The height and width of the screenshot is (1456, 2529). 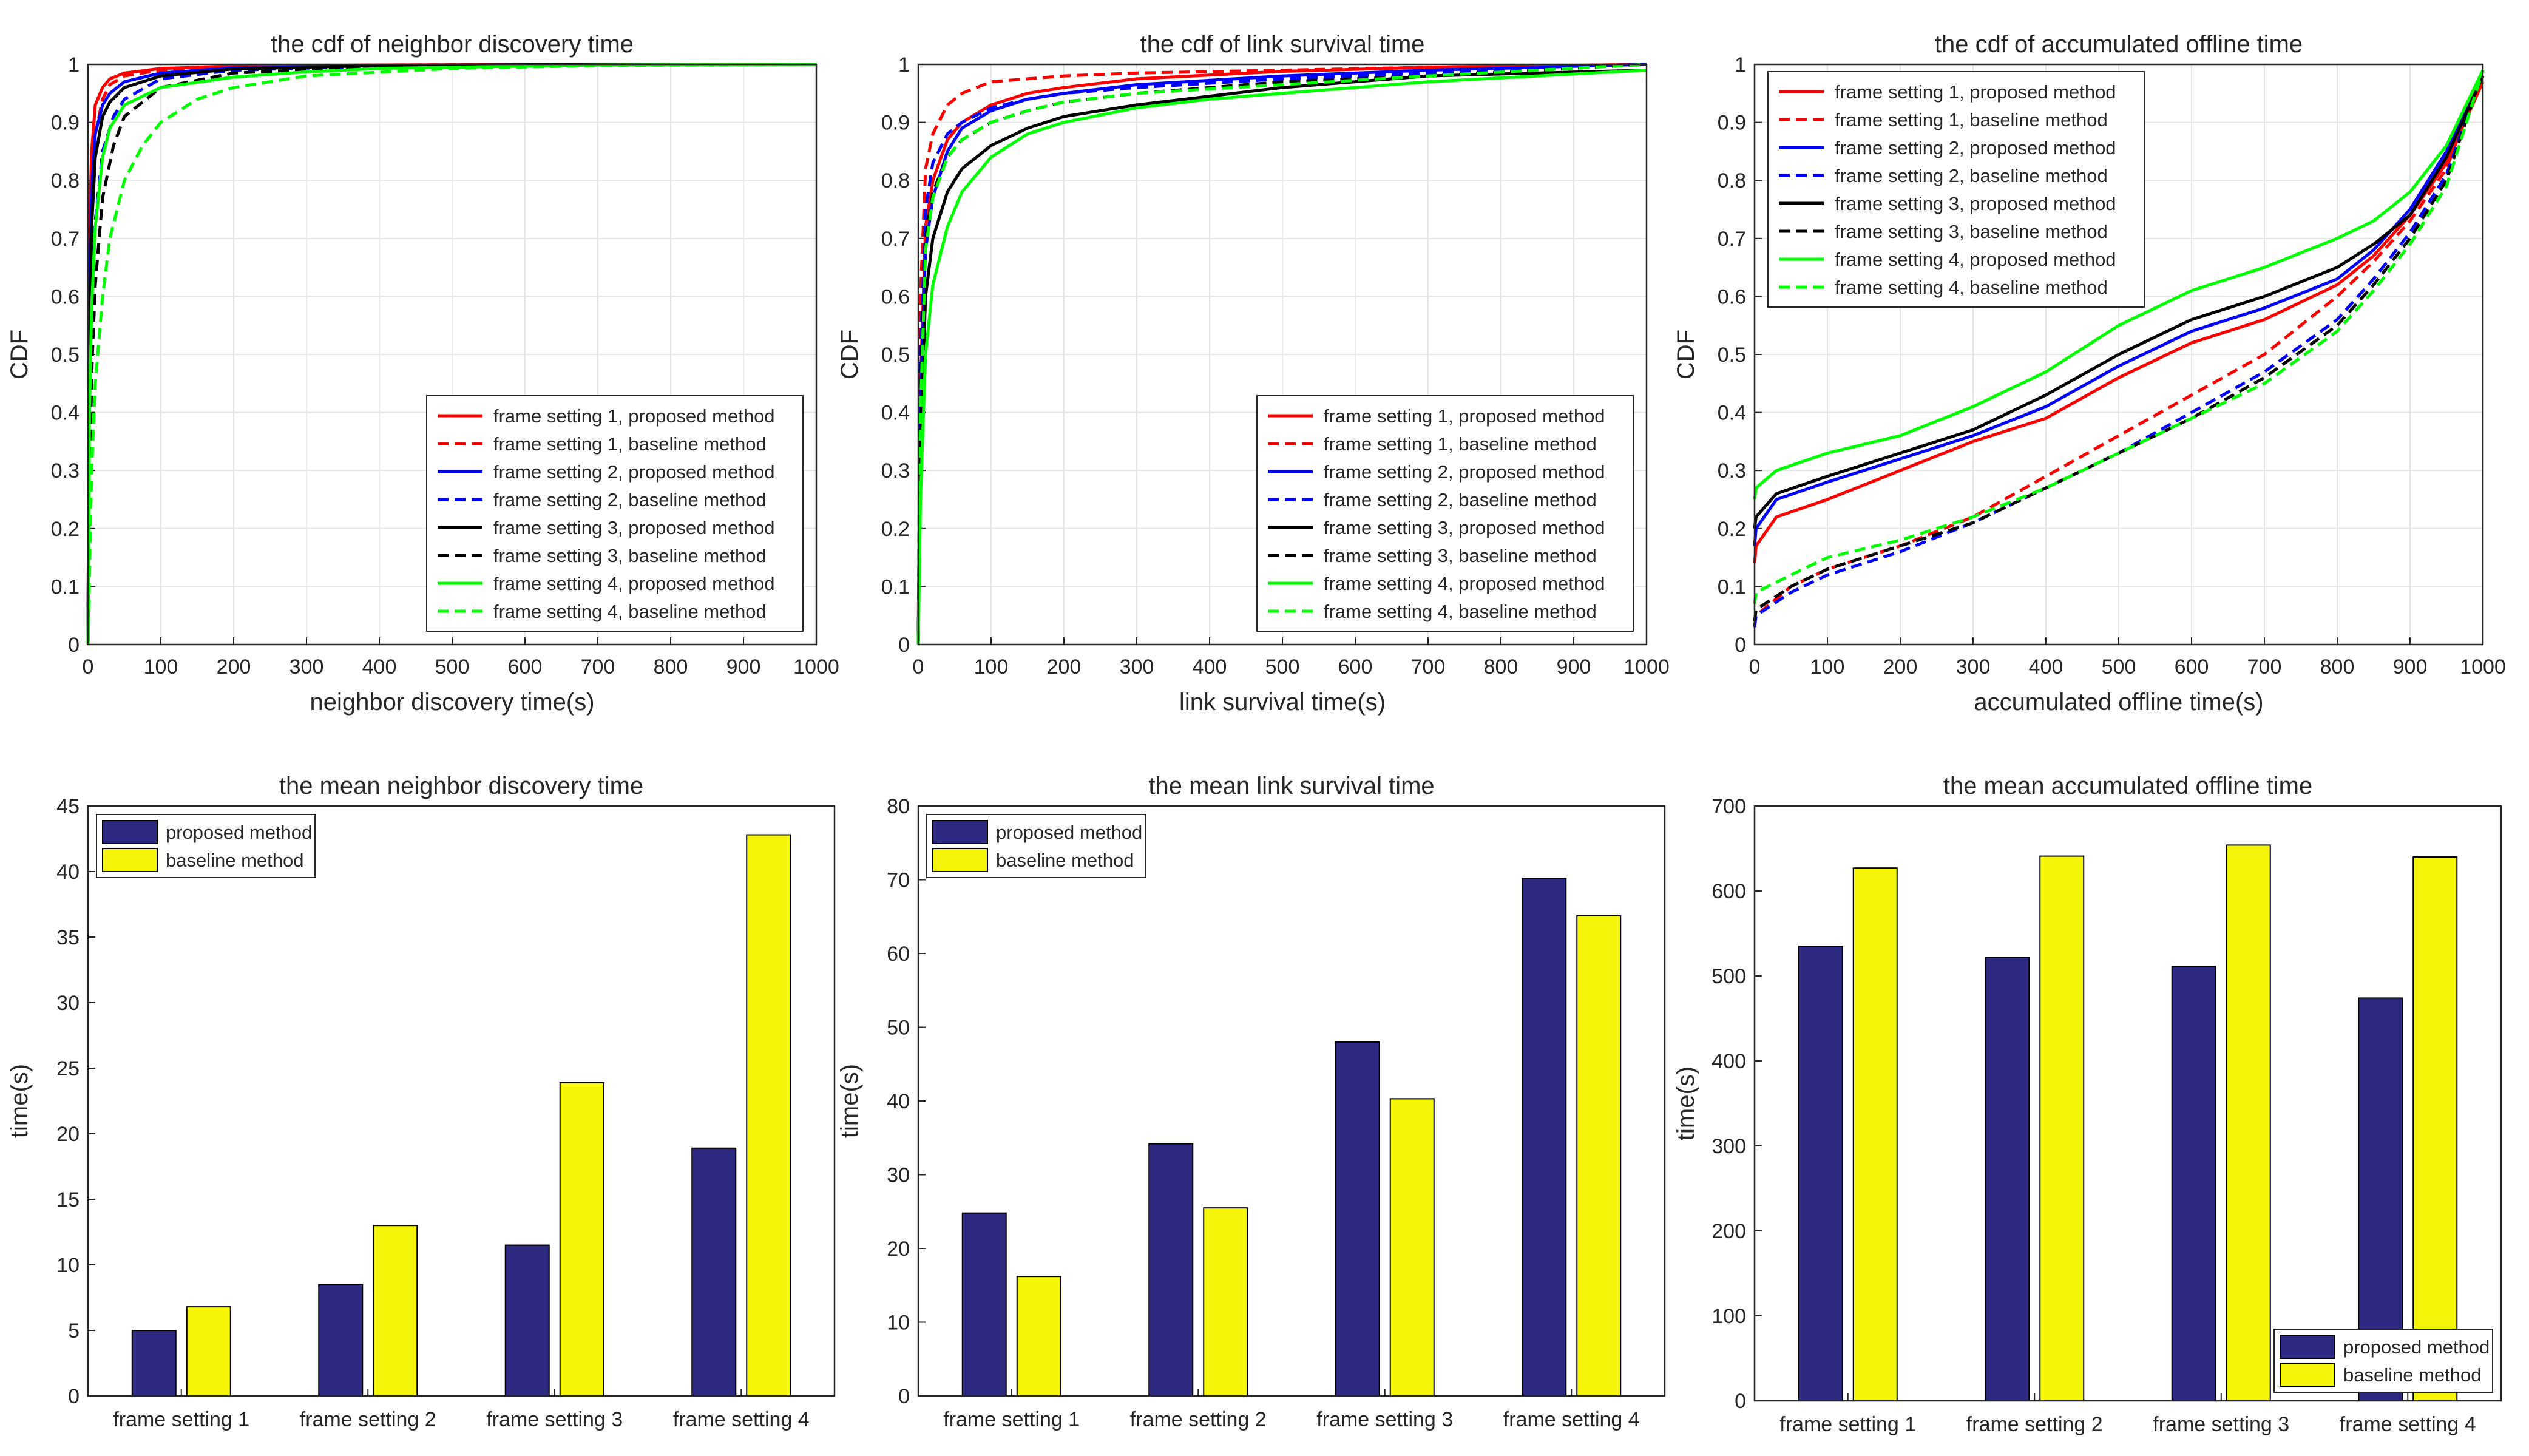 What do you see at coordinates (898, 1175) in the screenshot?
I see `y-tick-label: 30` at bounding box center [898, 1175].